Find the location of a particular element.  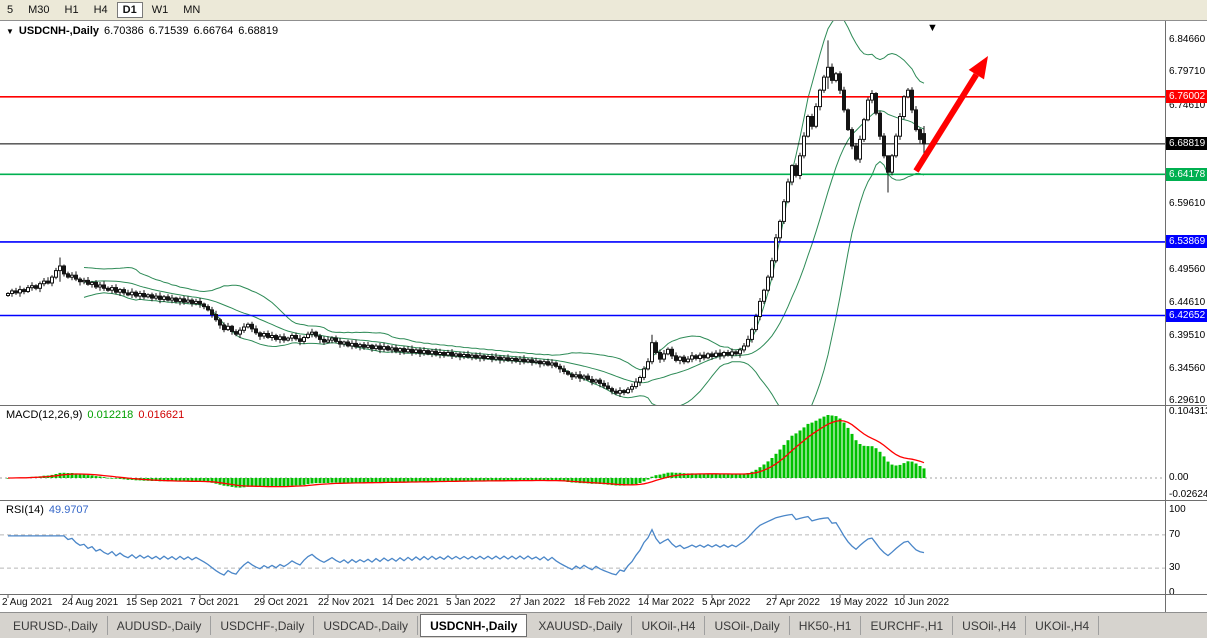

macd-panel is located at coordinates (582, 451).